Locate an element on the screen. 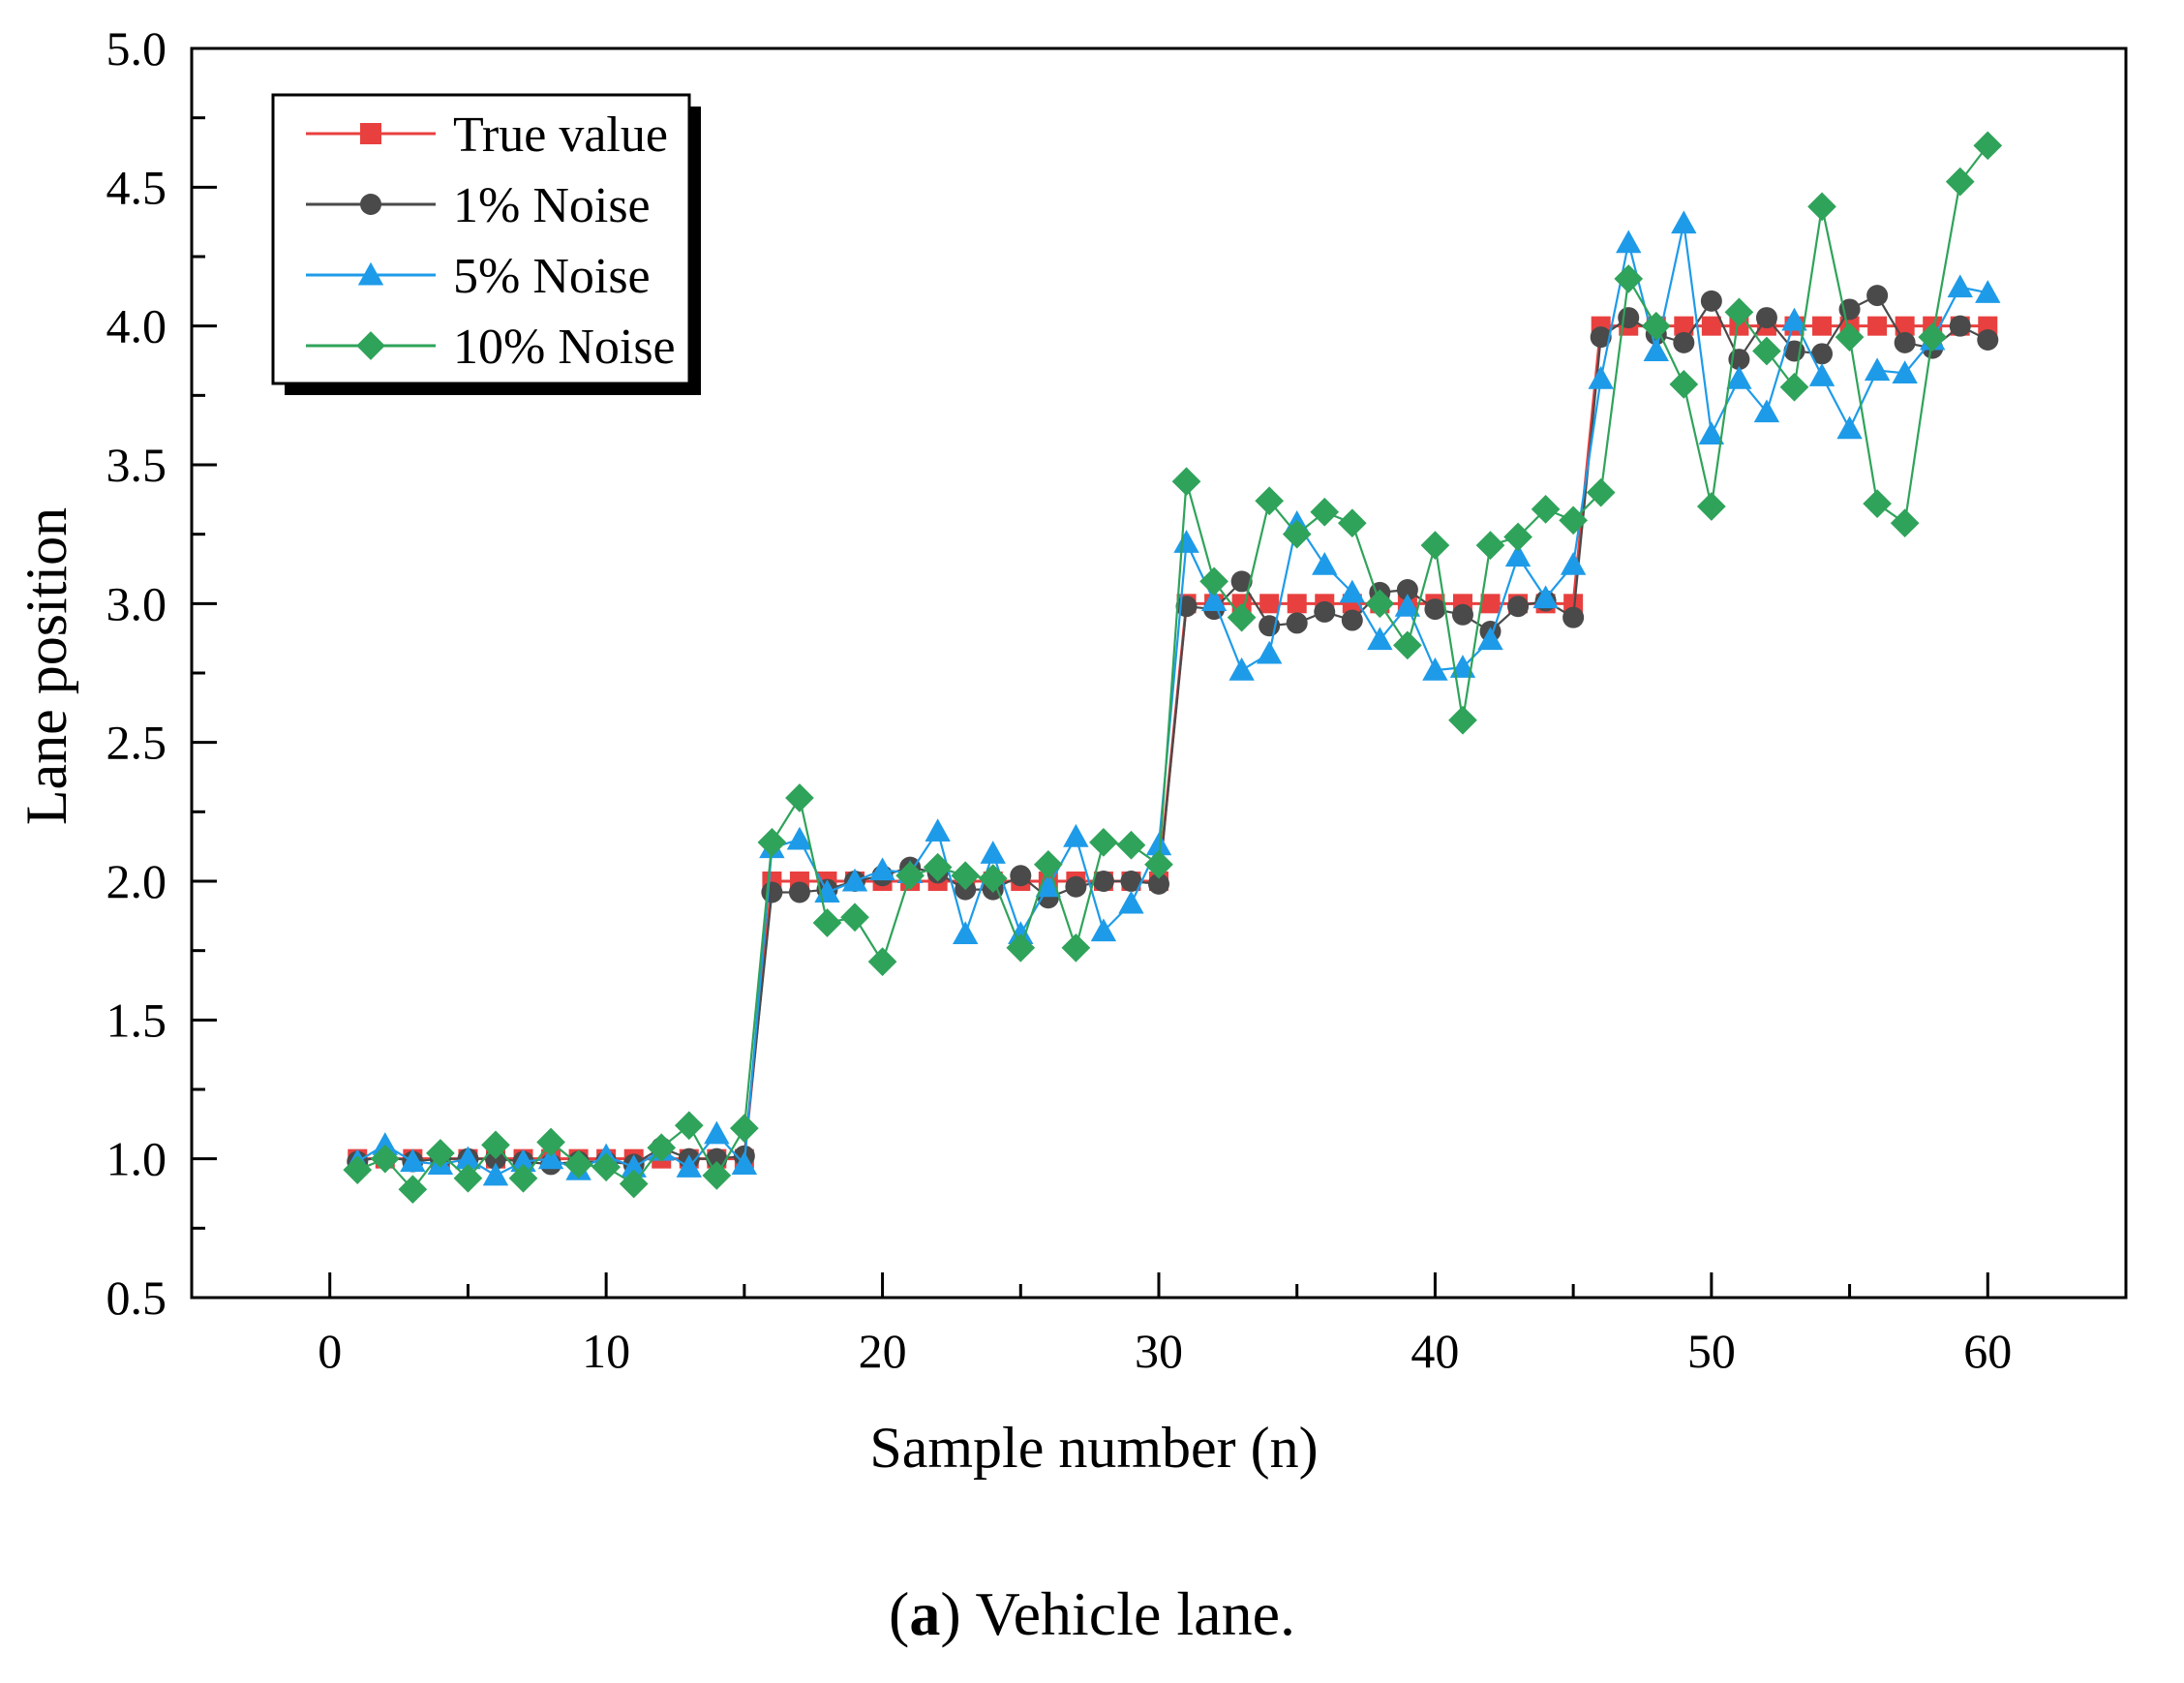 This screenshot has height=1683, width=2184. y-tick-label: 3.5 is located at coordinates (137, 465).